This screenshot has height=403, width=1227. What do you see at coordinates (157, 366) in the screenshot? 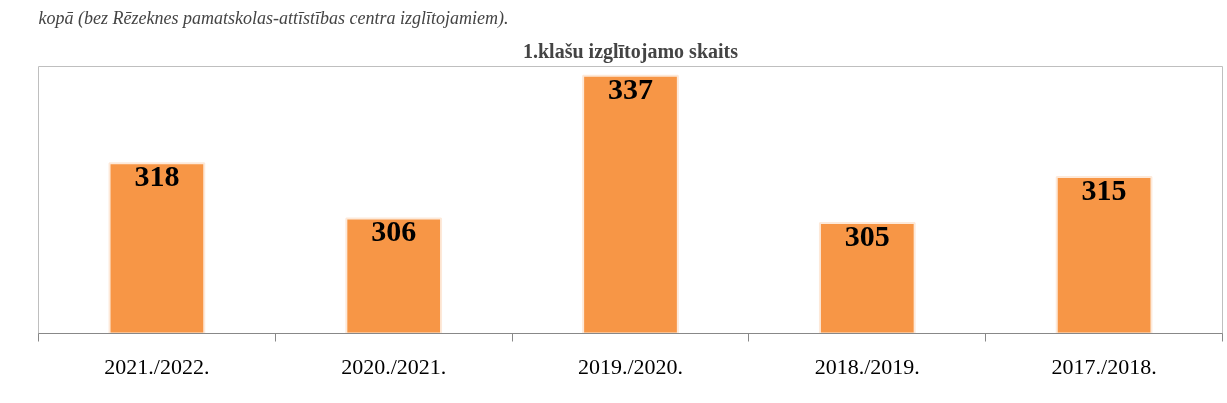
I see `x-tick-label: 2021./2022.` at bounding box center [157, 366].